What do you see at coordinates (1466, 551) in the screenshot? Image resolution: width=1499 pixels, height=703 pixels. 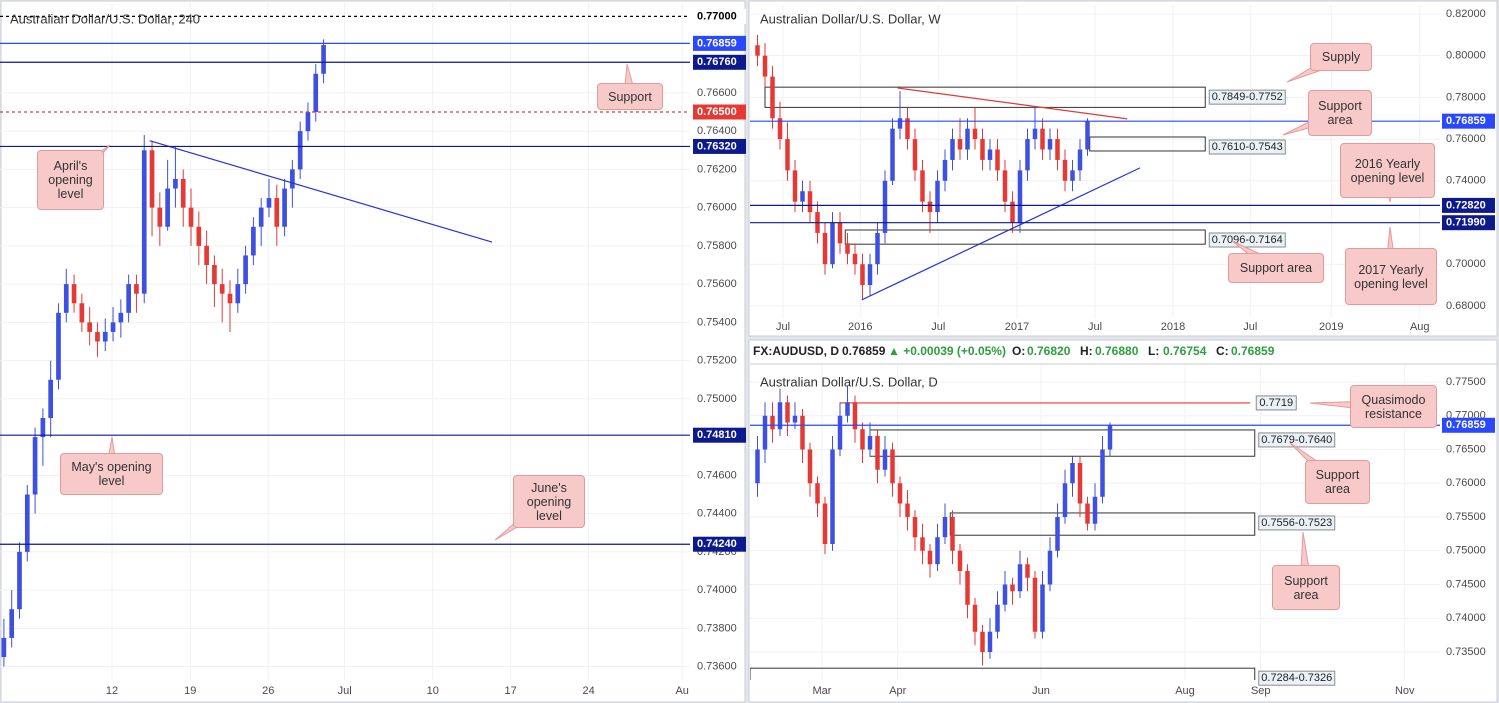 I see `y-tick-label: 0.75000` at bounding box center [1466, 551].